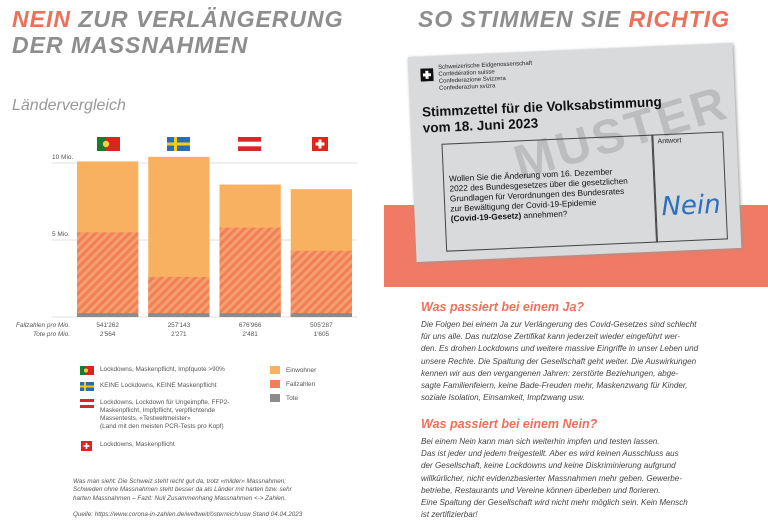 Image resolution: width=768 pixels, height=531 pixels. Describe the element at coordinates (449, 515) in the screenshot. I see `text-line: ist zertifizierbar!` at that location.